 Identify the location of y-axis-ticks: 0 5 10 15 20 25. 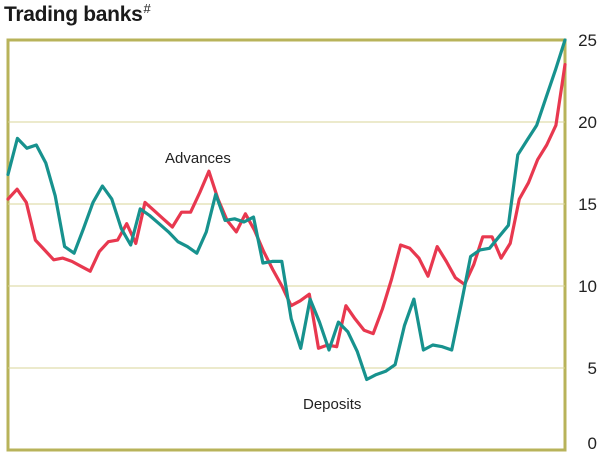
(587, 242).